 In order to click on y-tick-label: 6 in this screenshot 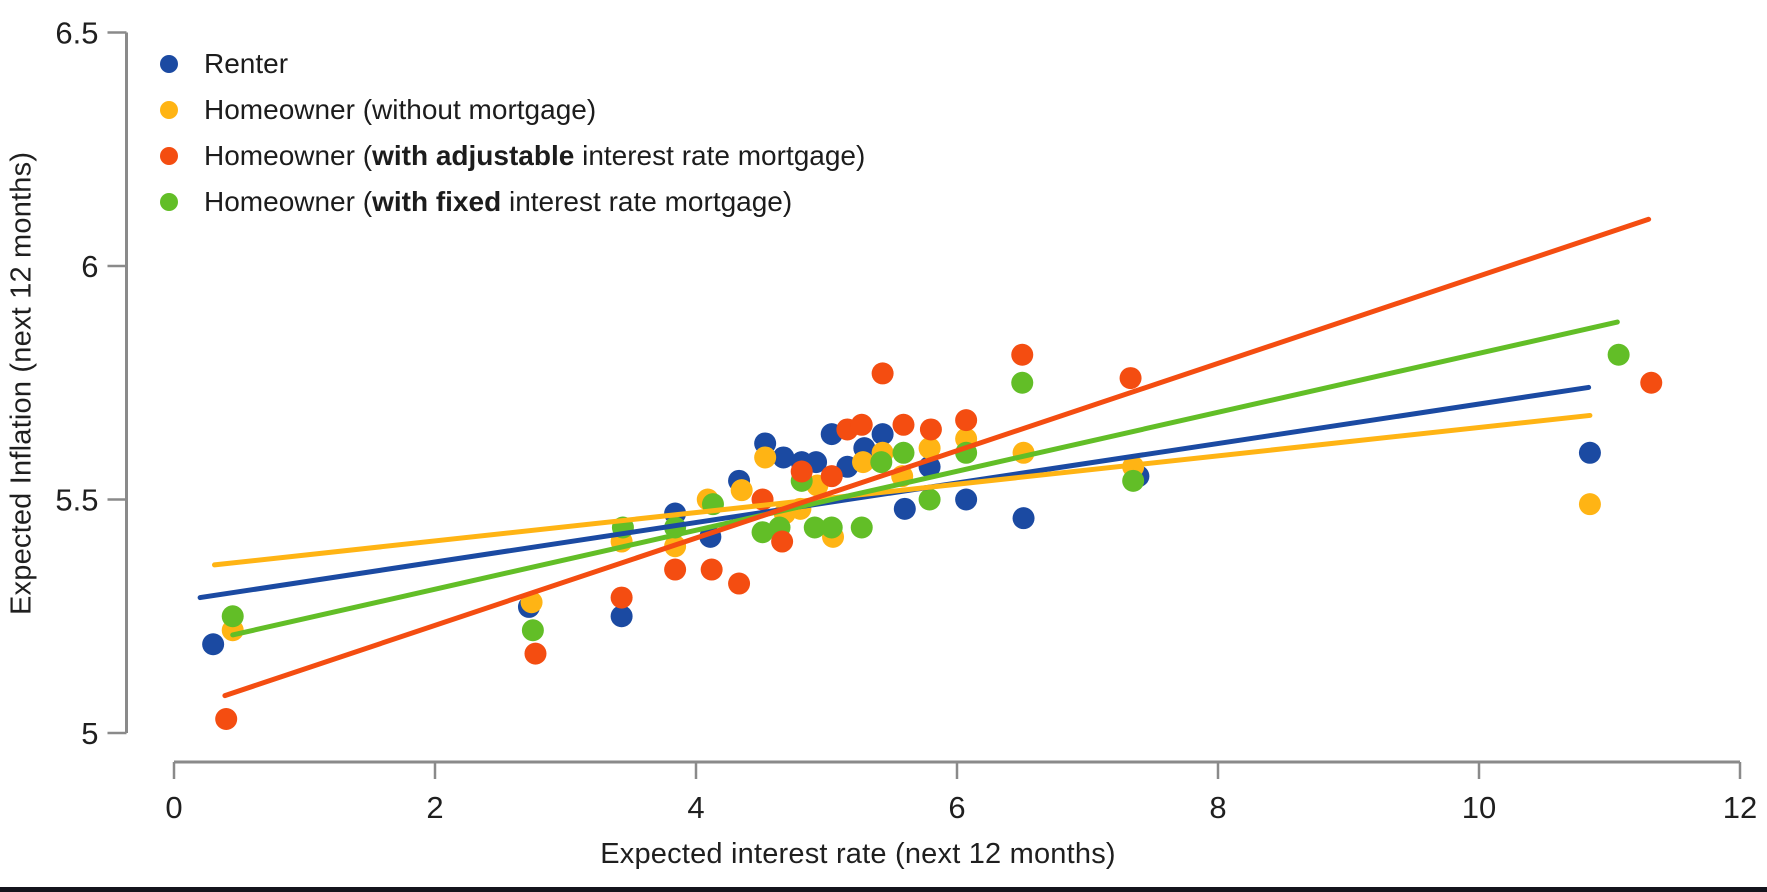, I will do `click(89, 266)`.